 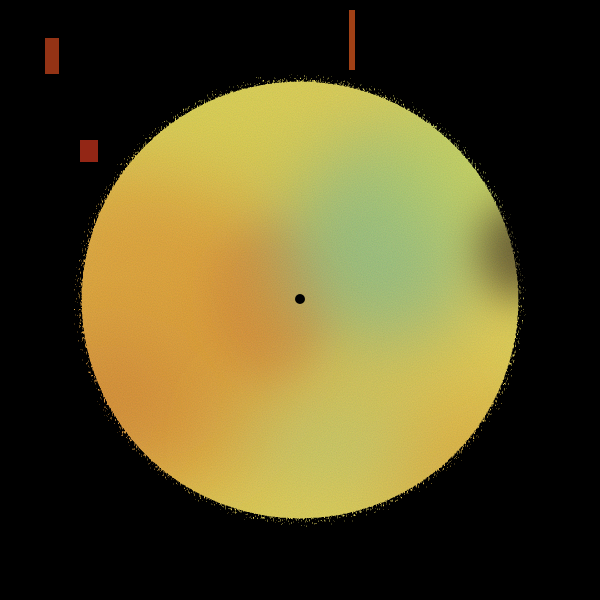 What do you see at coordinates (200, 86) in the screenshot?
I see `clutter` at bounding box center [200, 86].